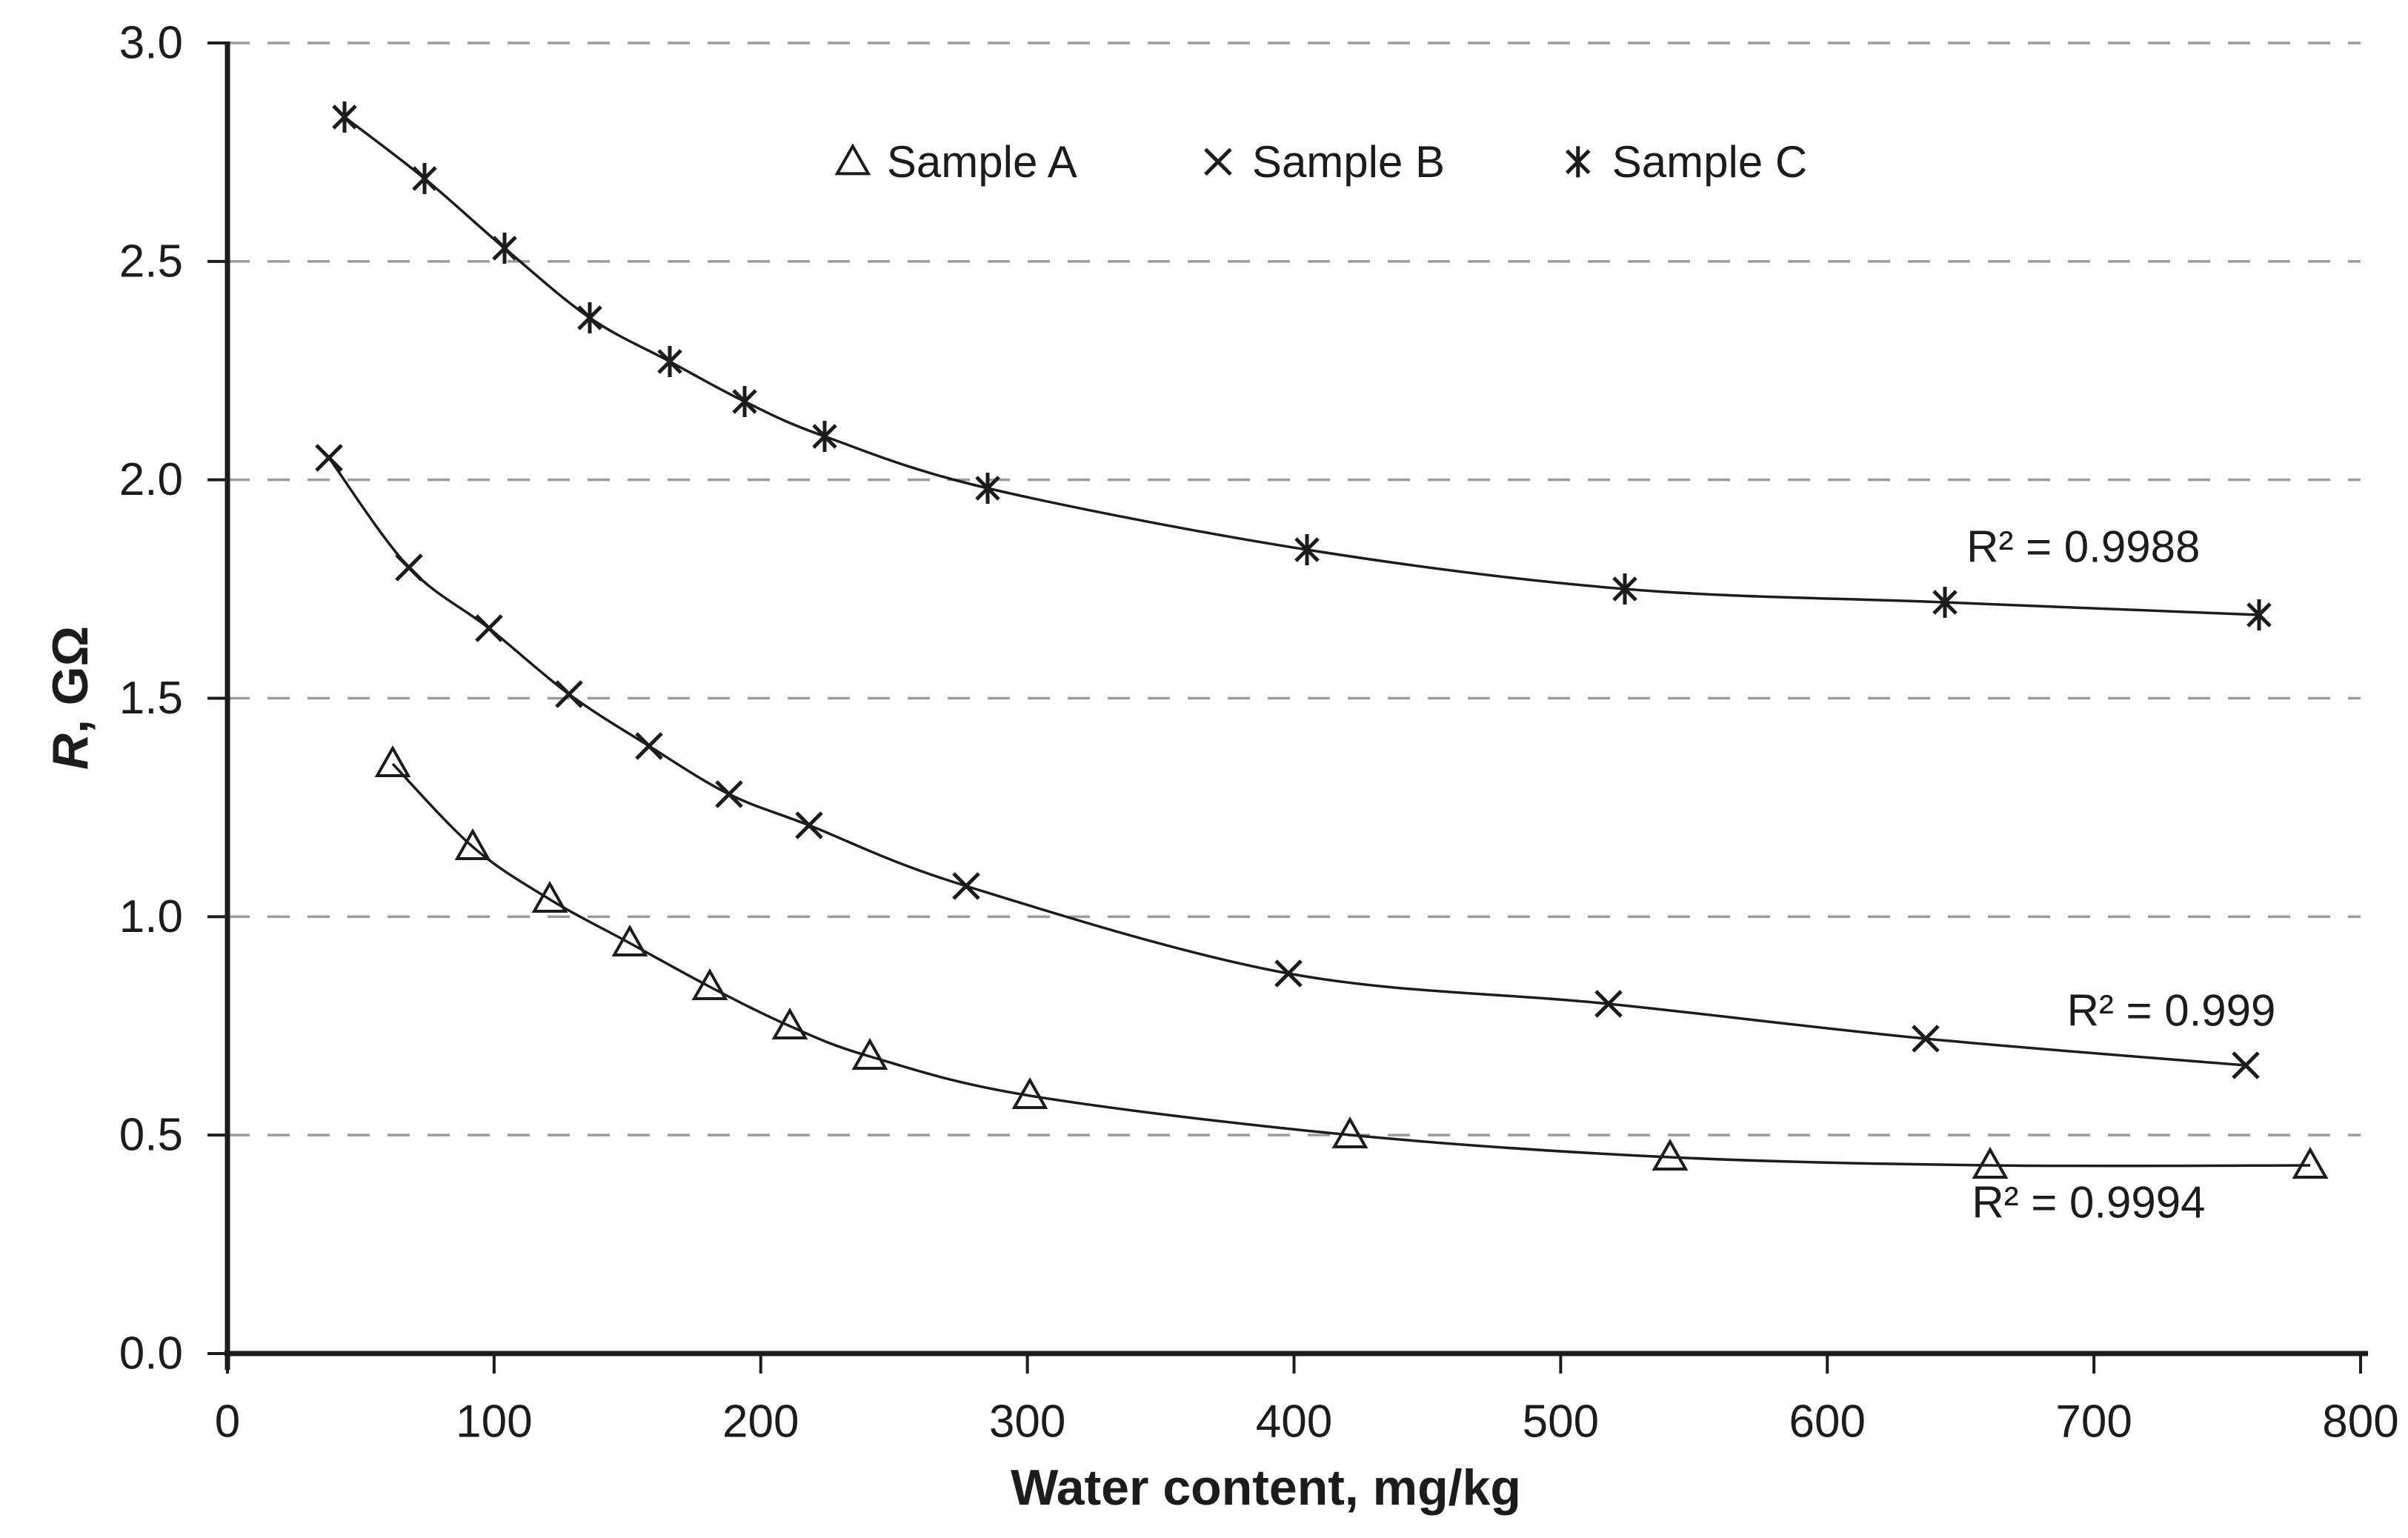 The image size is (2408, 1538). Describe the element at coordinates (2083, 546) in the screenshot. I see `r2-label-sample-c: R² = 0.9988` at that location.